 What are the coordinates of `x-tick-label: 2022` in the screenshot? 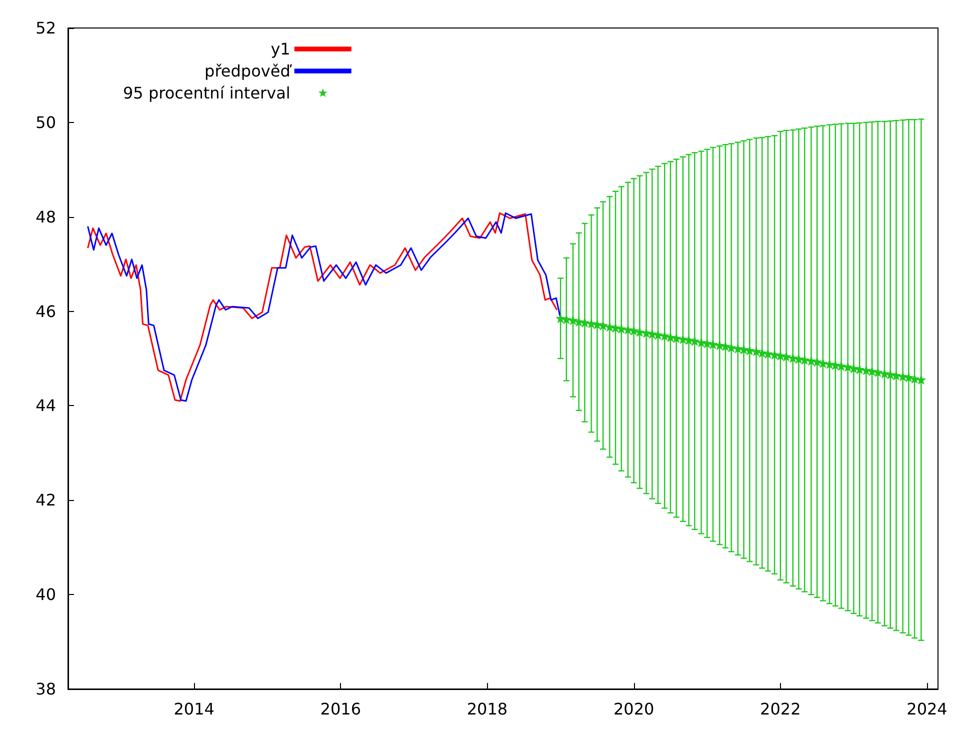 It's located at (780, 709).